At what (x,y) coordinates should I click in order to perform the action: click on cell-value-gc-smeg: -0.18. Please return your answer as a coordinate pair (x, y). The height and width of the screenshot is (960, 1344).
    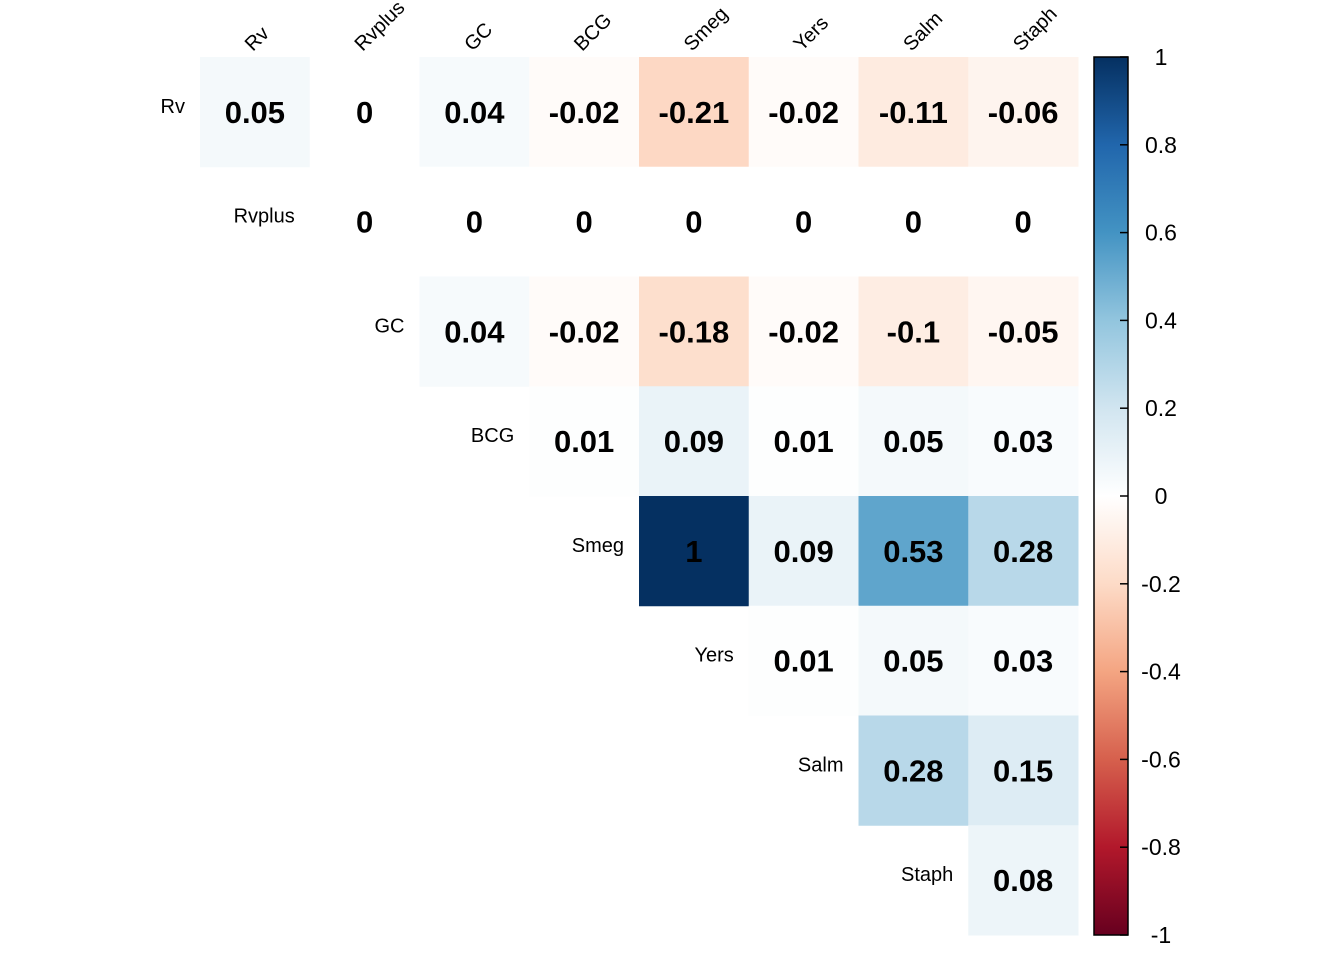
    Looking at the image, I should click on (694, 331).